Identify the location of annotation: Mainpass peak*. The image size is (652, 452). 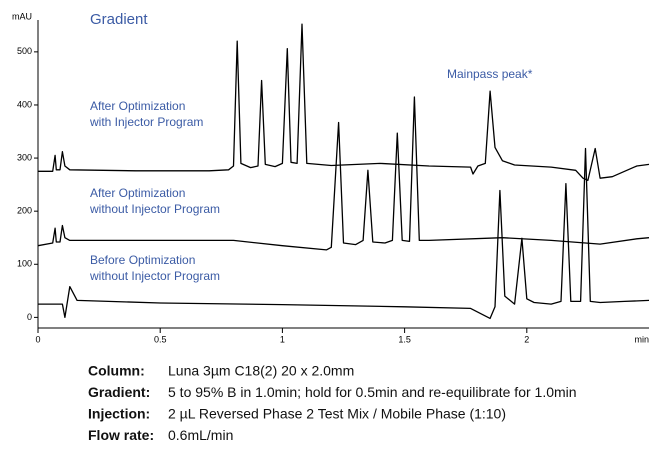
(490, 74).